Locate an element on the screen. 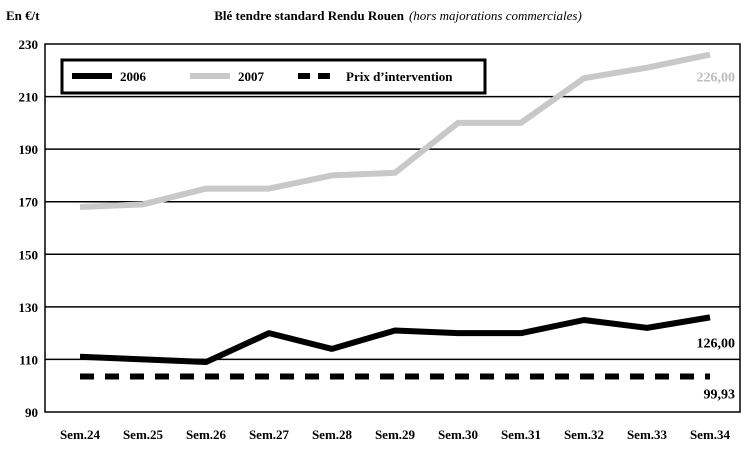 The image size is (747, 453). y-tick-label: 210 is located at coordinates (29, 97).